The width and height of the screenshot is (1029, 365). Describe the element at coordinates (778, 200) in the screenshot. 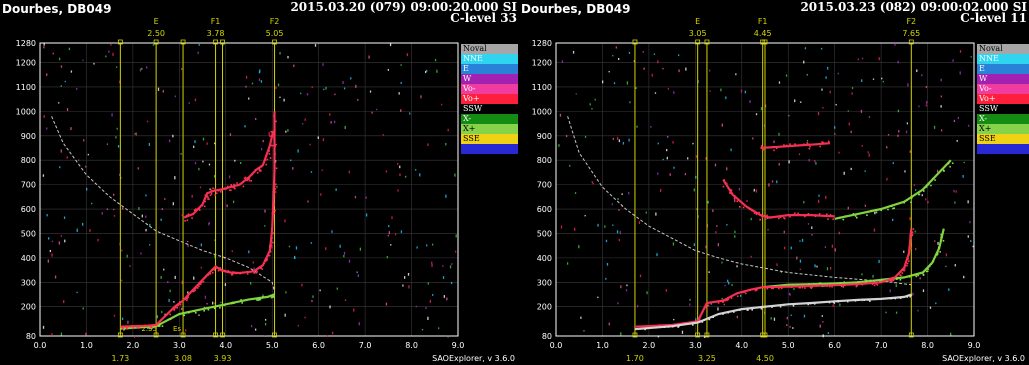

I see `o-upper-trace` at that location.